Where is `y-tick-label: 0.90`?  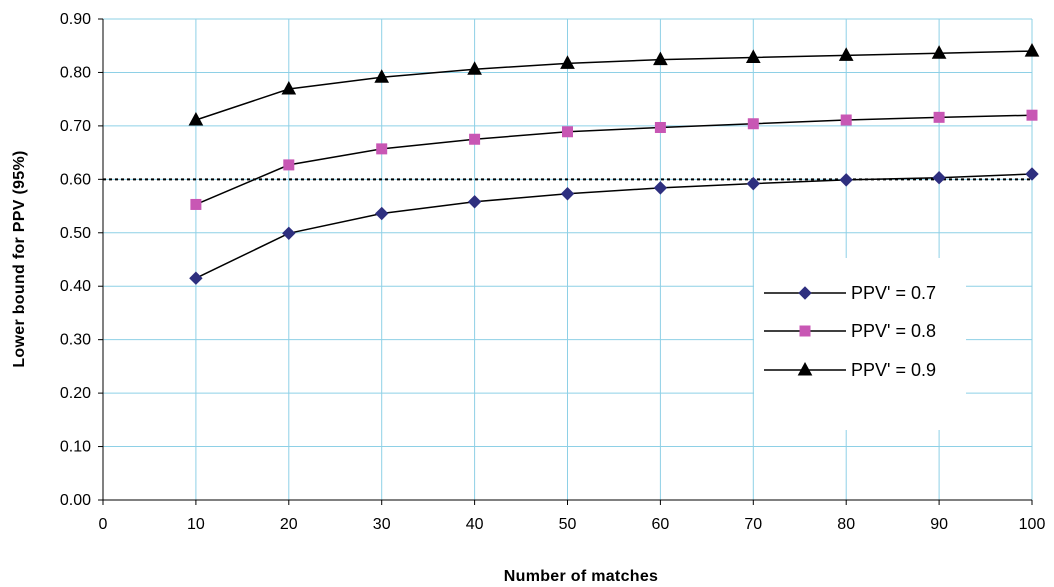
y-tick-label: 0.90 is located at coordinates (75, 19).